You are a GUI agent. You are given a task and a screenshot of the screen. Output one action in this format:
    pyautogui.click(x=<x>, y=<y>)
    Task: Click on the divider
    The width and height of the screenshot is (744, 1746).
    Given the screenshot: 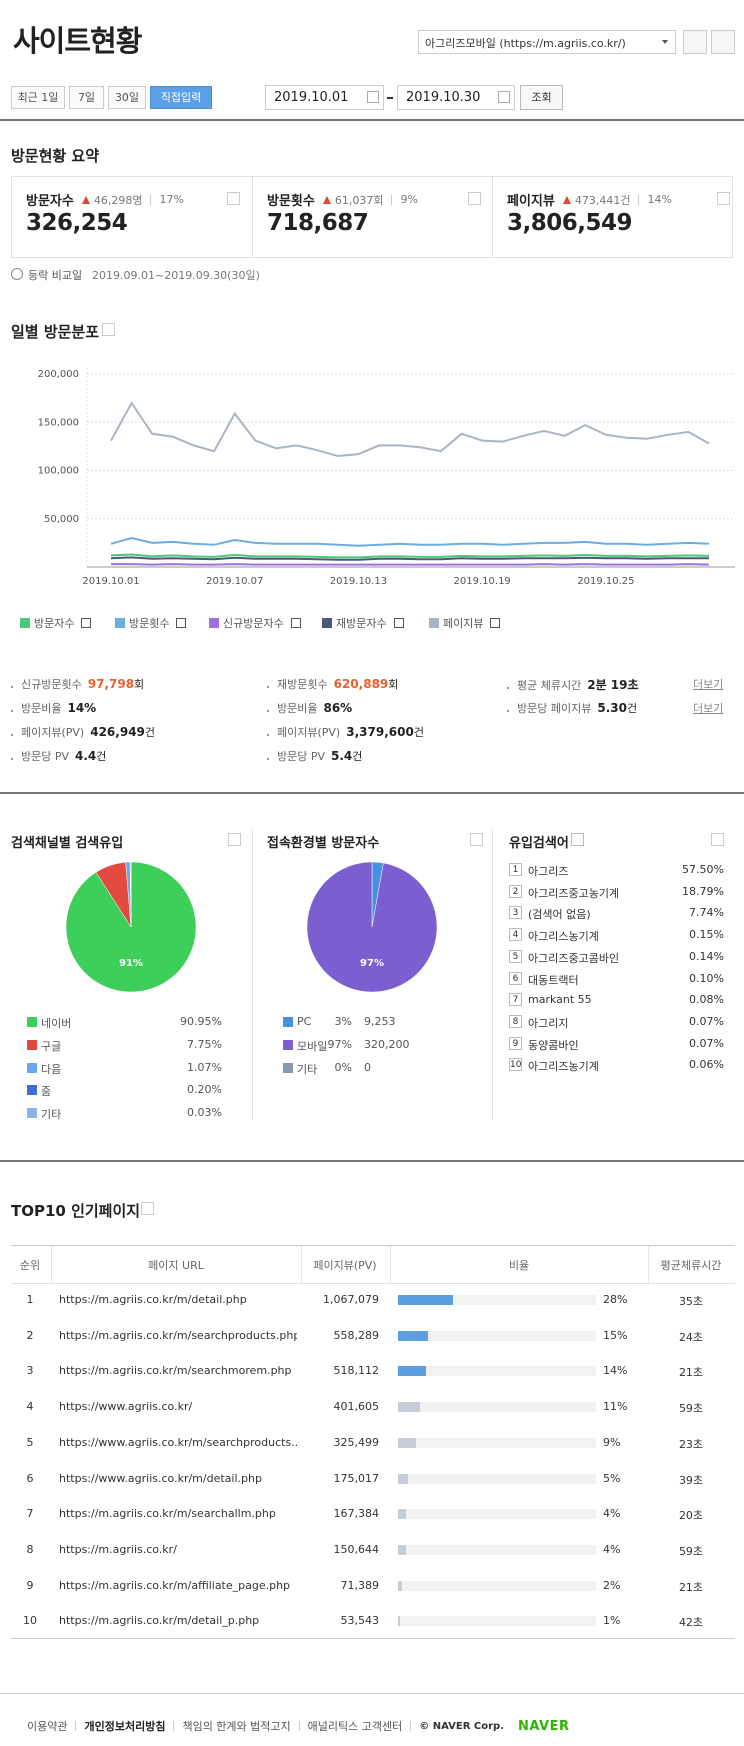 What is the action you would take?
    pyautogui.click(x=372, y=1161)
    